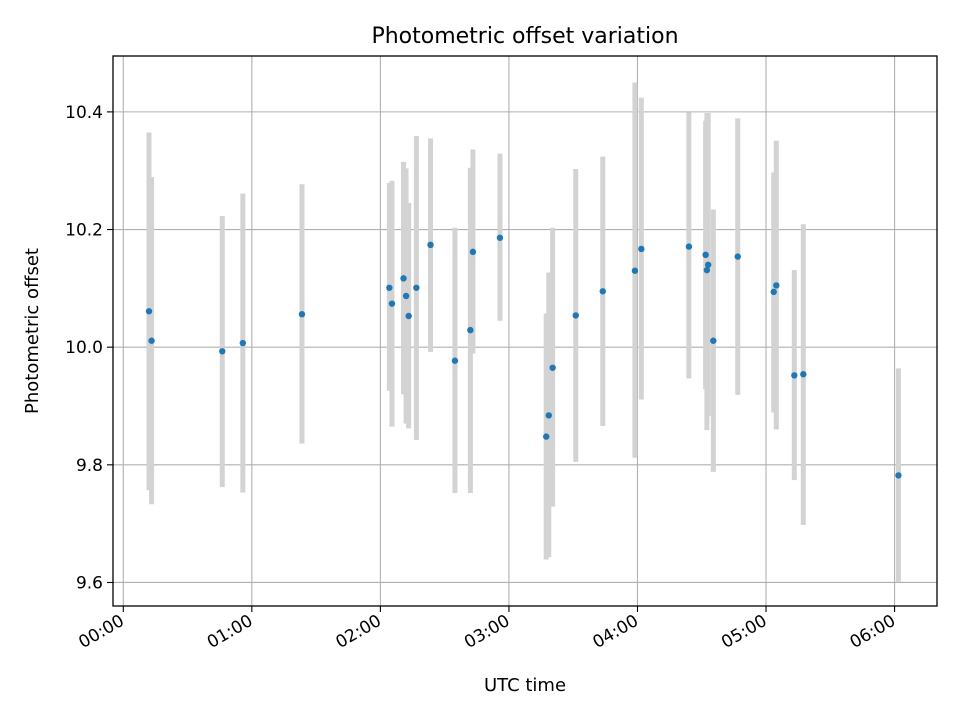 The width and height of the screenshot is (960, 720). What do you see at coordinates (525, 685) in the screenshot?
I see `x-axis-label: UTC time` at bounding box center [525, 685].